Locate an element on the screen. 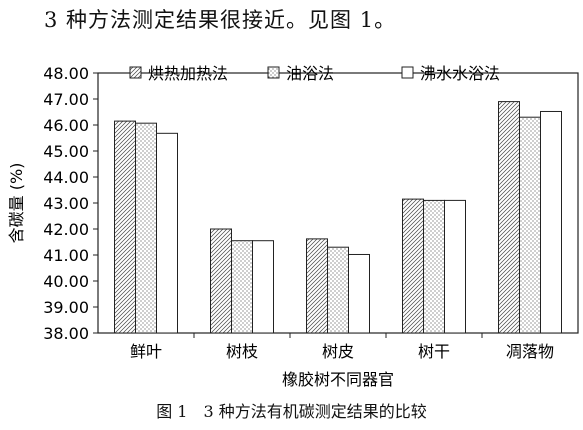  legend-label: 沸水水浴法 is located at coordinates (460, 73).